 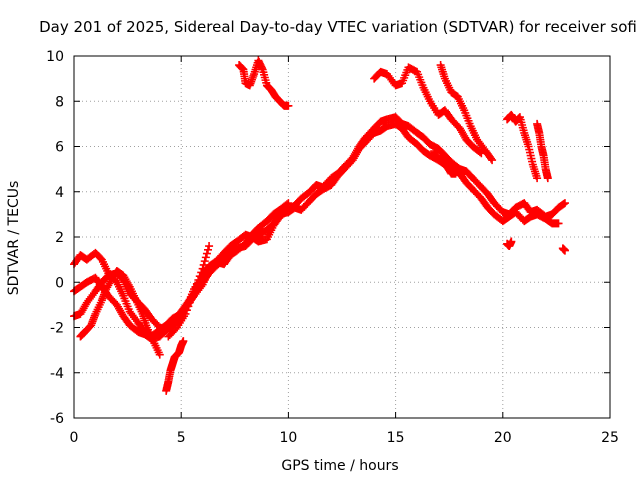 What do you see at coordinates (503, 438) in the screenshot?
I see `x-tick-label: 20` at bounding box center [503, 438].